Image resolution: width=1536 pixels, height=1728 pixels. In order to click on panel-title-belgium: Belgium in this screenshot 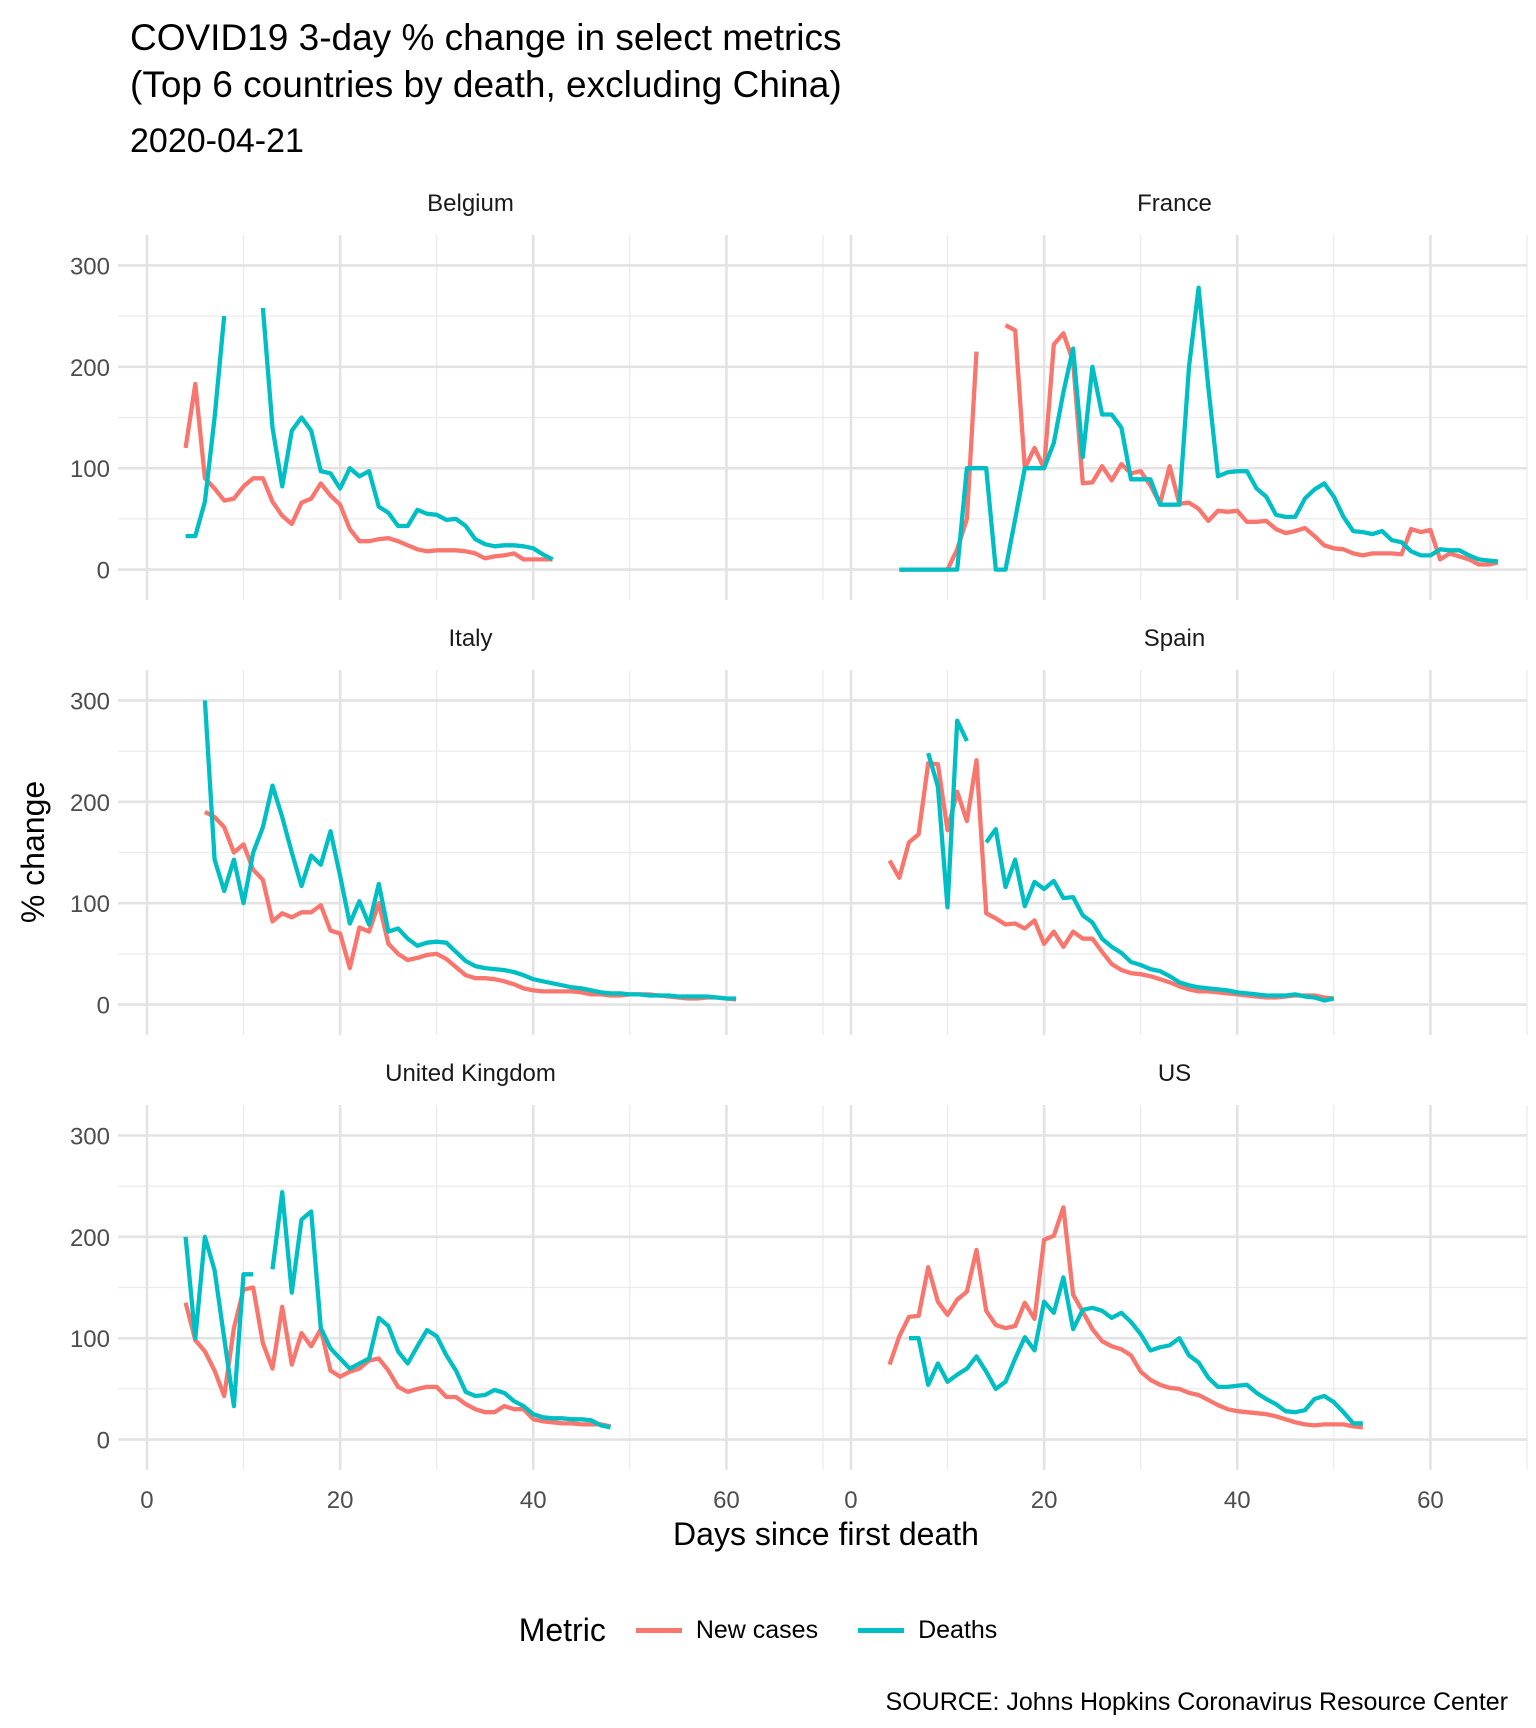, I will do `click(470, 203)`.